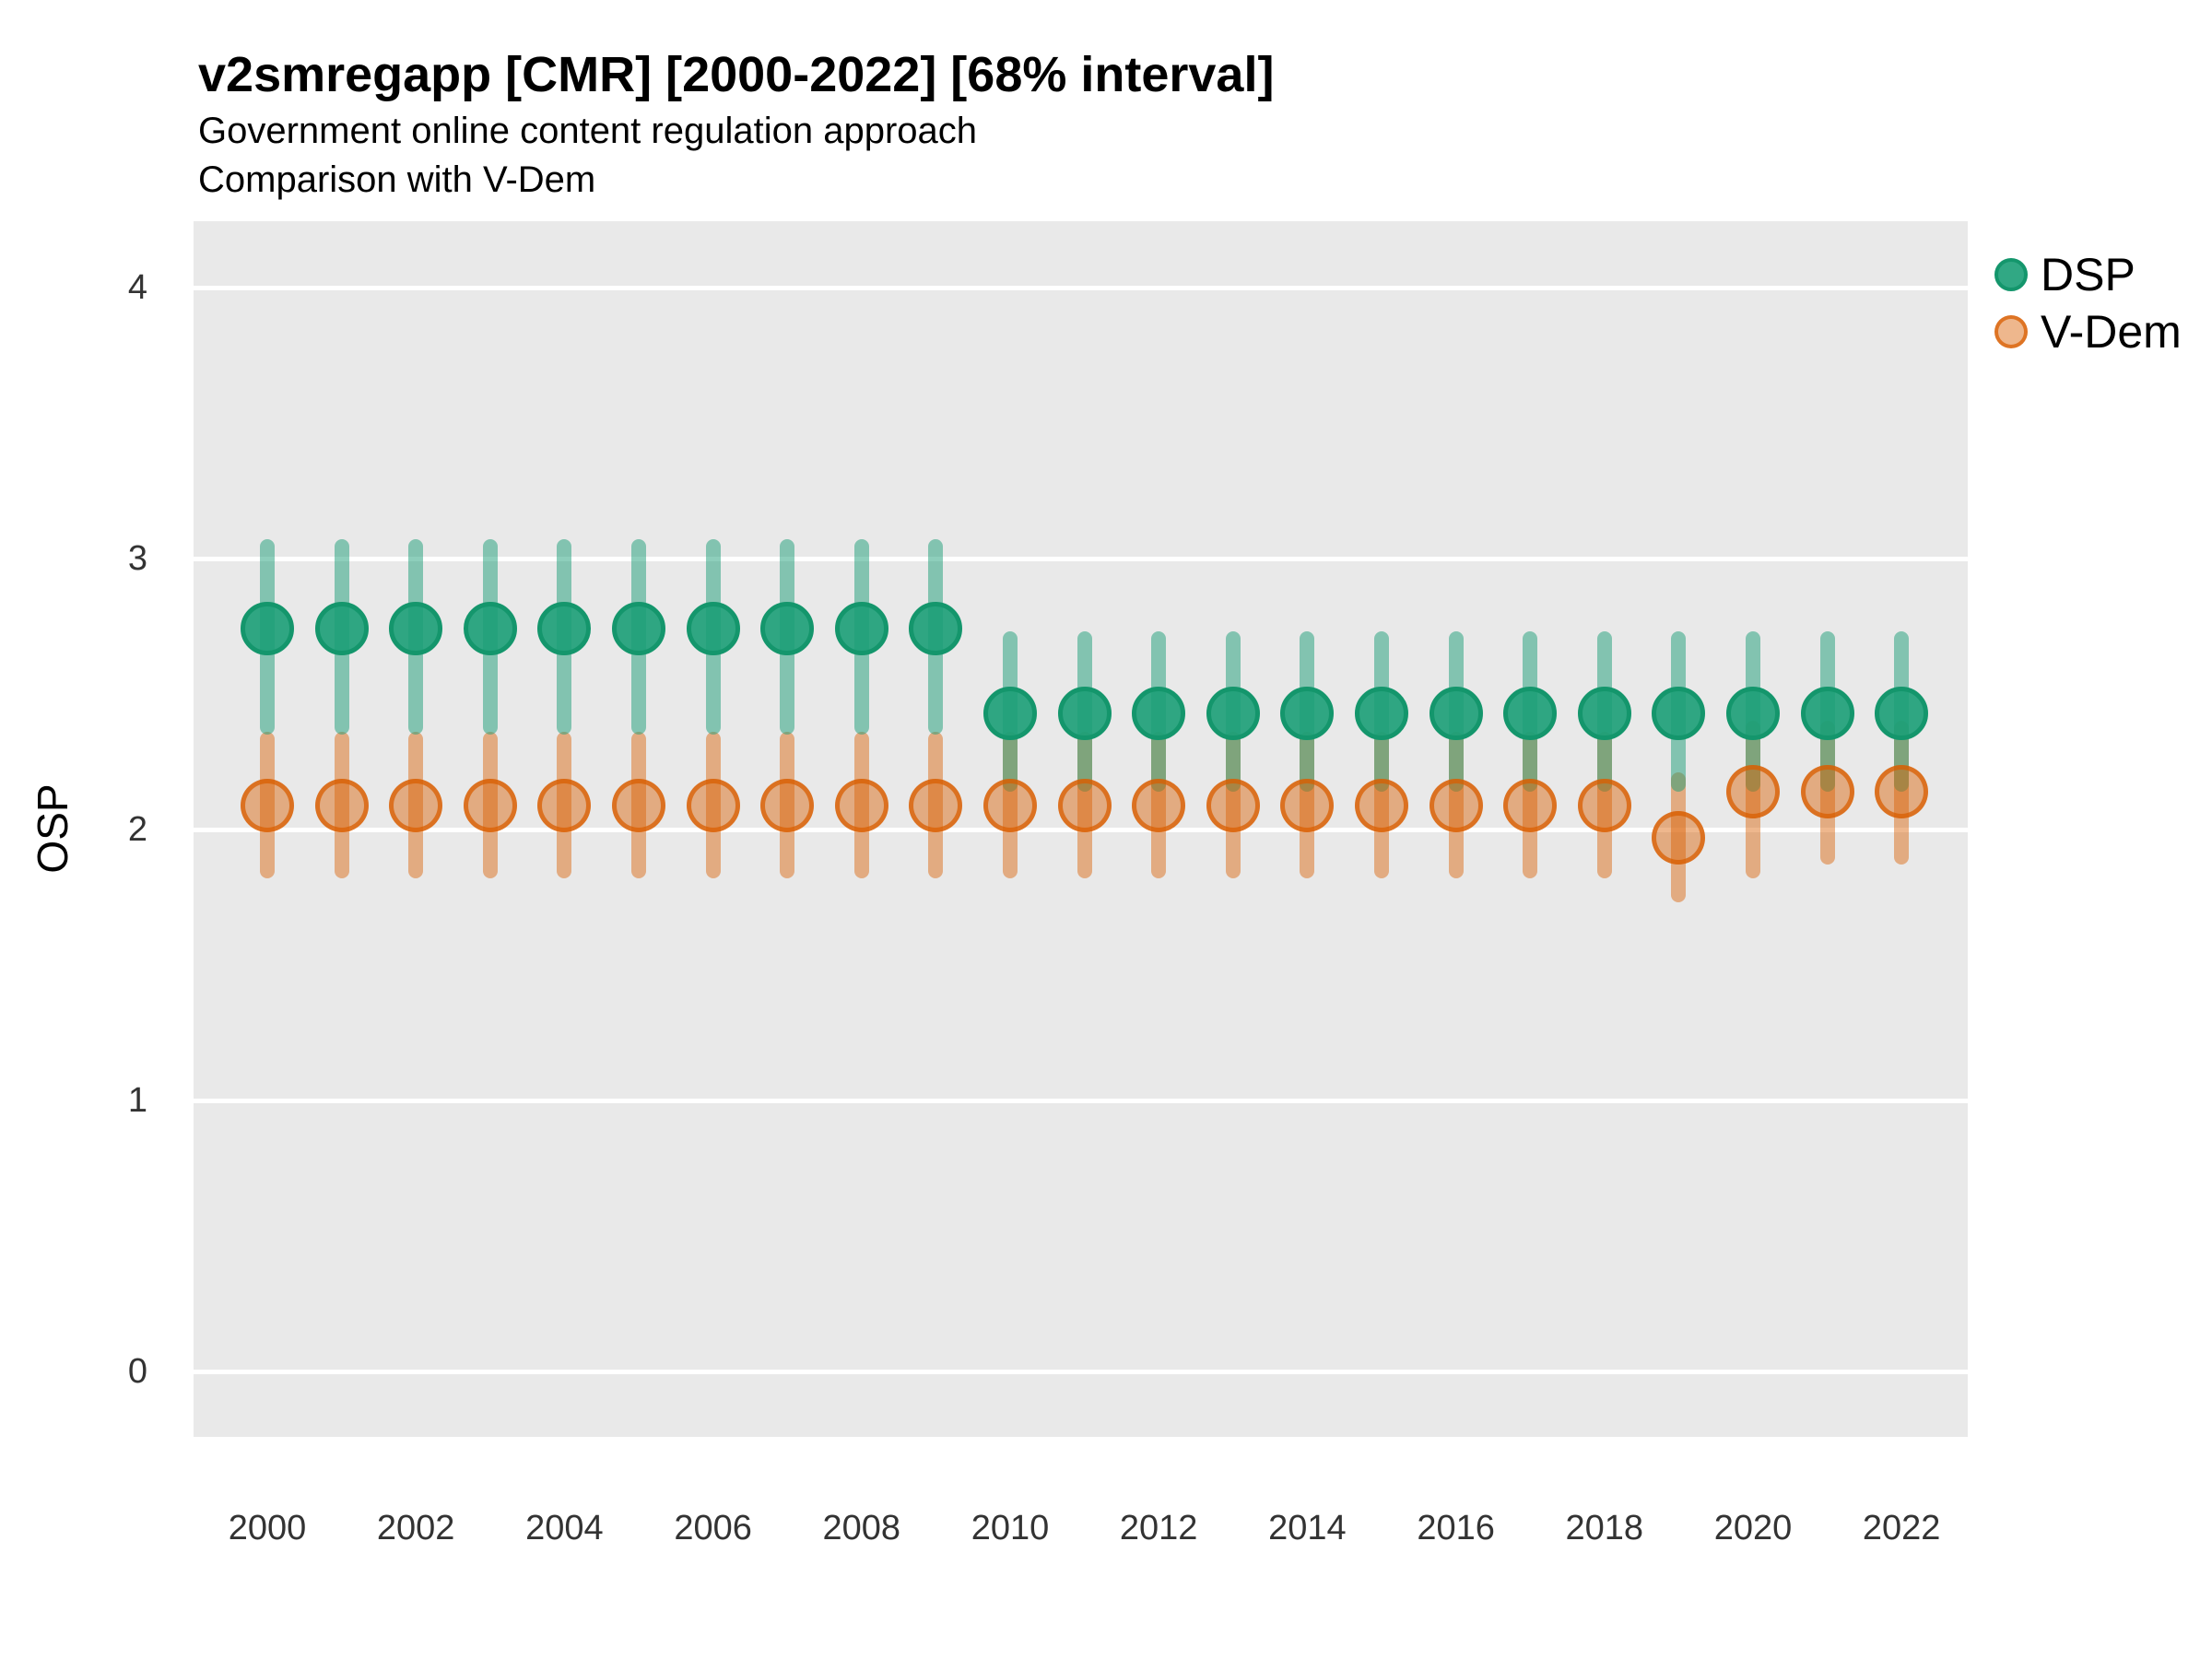 This screenshot has height=1659, width=2212. What do you see at coordinates (1159, 805) in the screenshot?
I see `vdem-point-2012` at bounding box center [1159, 805].